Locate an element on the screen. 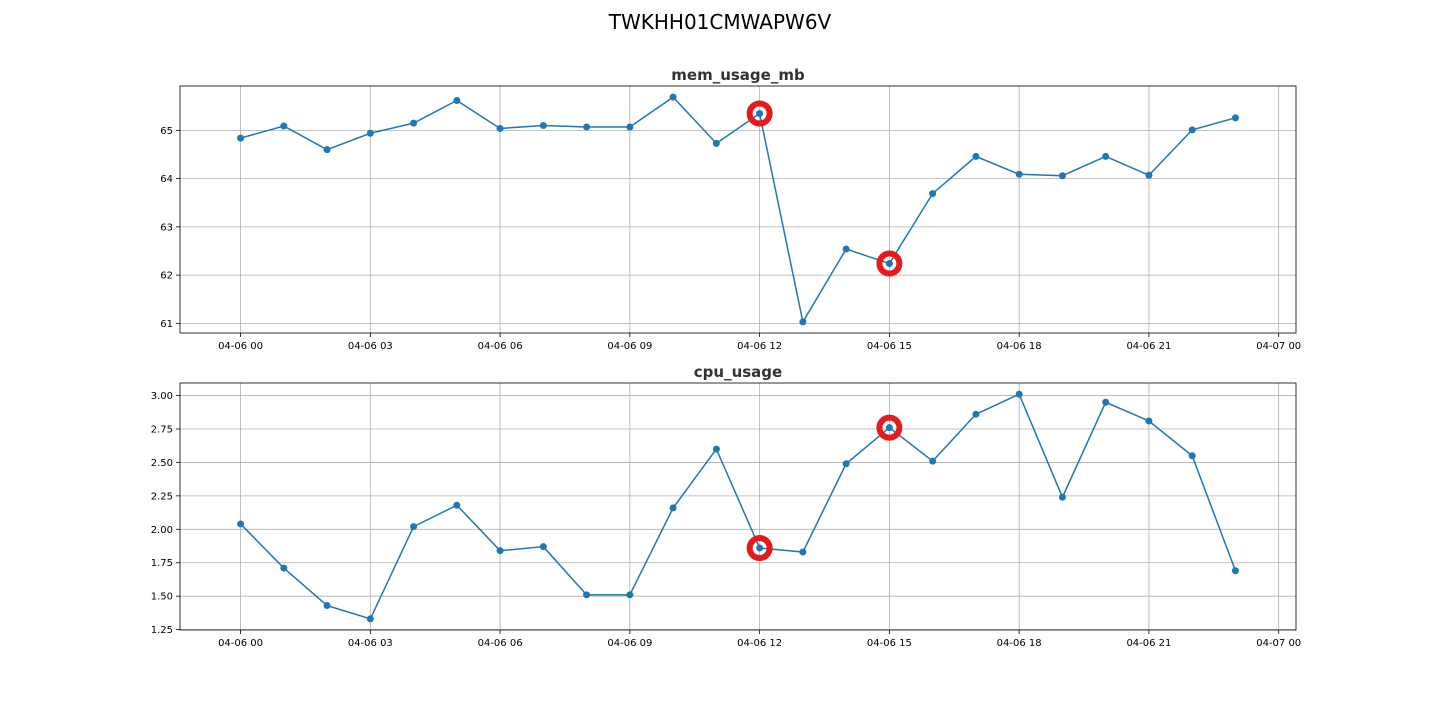 Image resolution: width=1440 pixels, height=720 pixels. y-tick-label: 63 is located at coordinates (166, 227).